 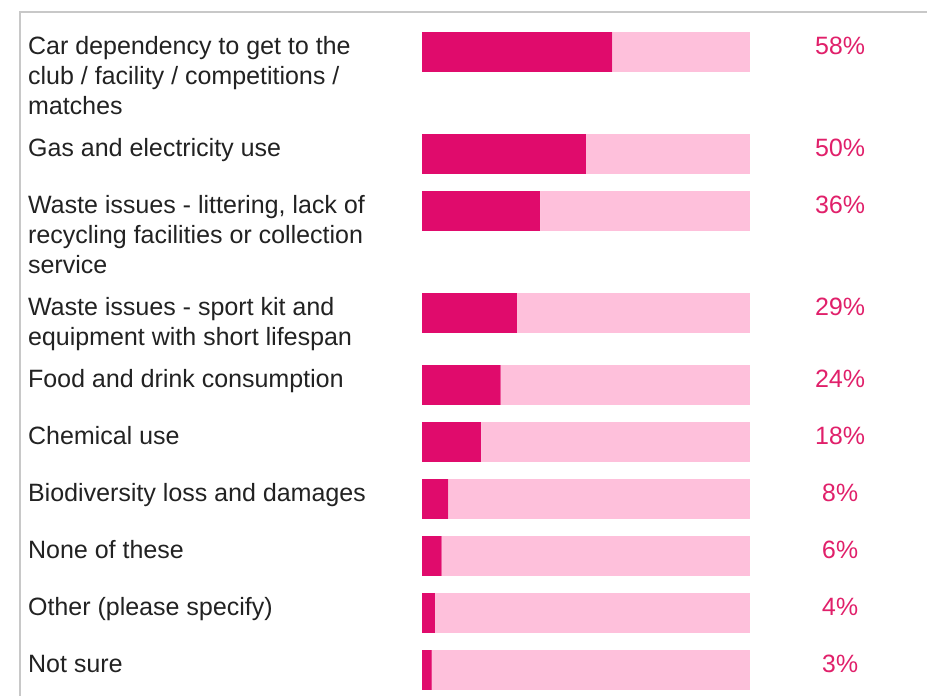 I want to click on y-tick-label: Not sure, so click(x=75, y=664).